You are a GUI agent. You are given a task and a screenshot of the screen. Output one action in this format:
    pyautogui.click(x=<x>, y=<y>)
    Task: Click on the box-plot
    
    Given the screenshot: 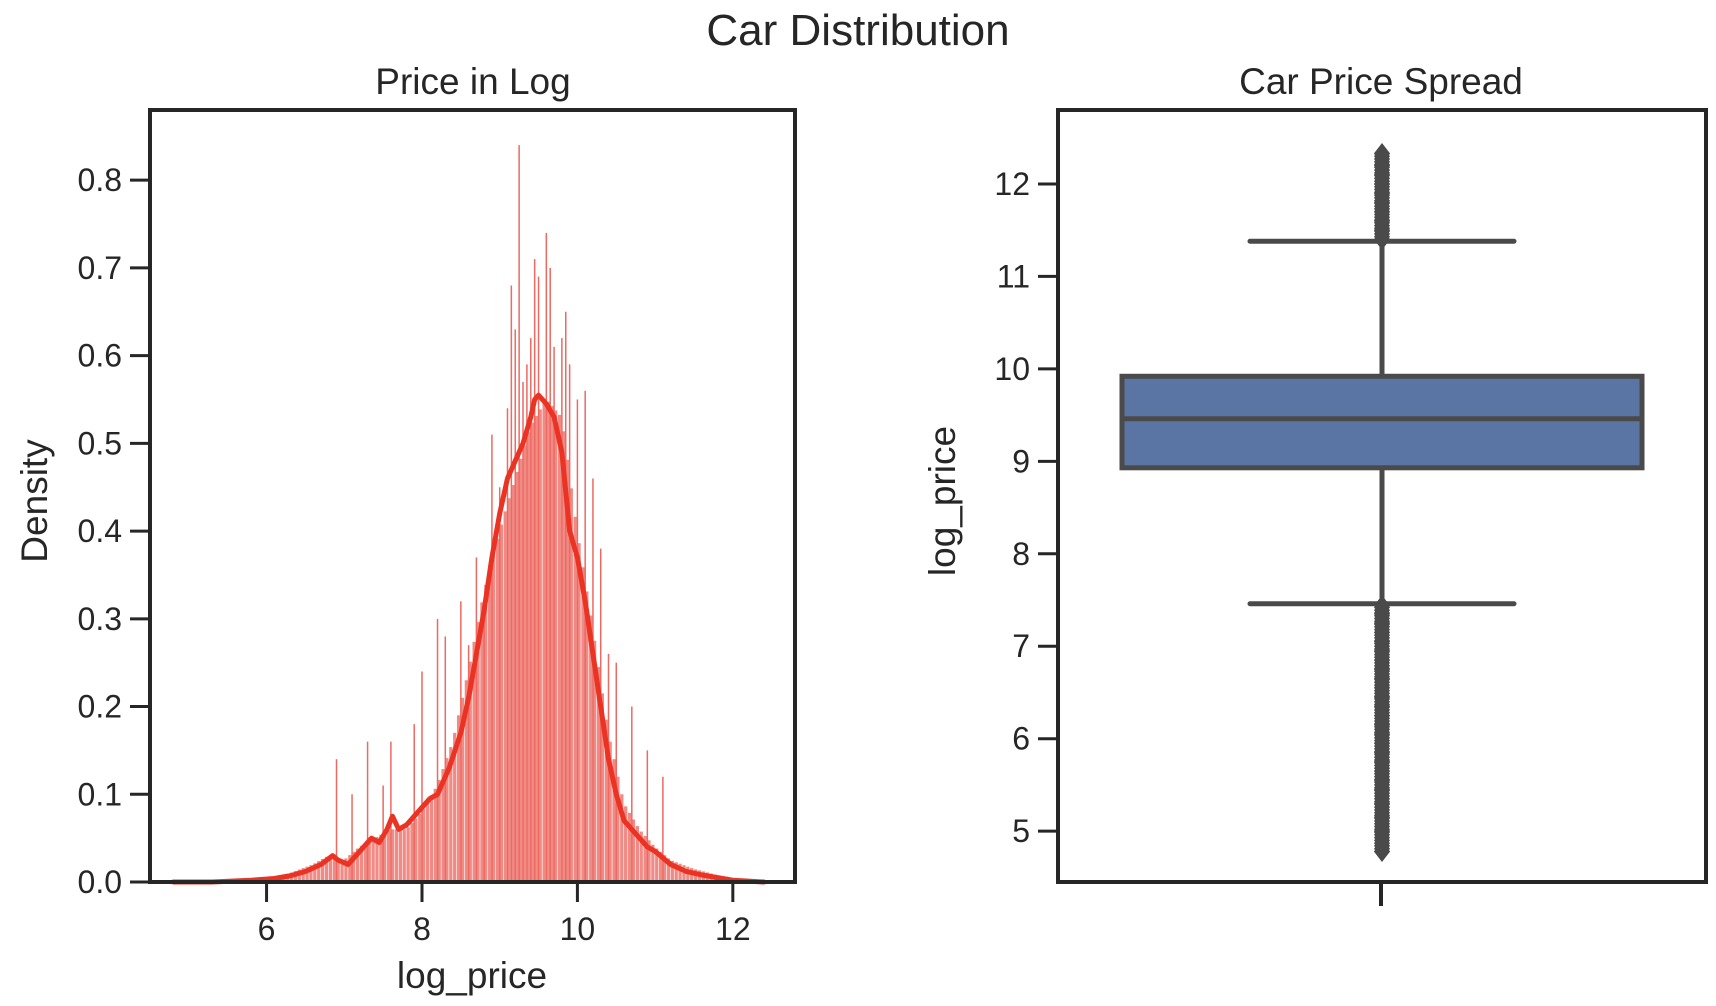 What is the action you would take?
    pyautogui.click(x=1382, y=422)
    